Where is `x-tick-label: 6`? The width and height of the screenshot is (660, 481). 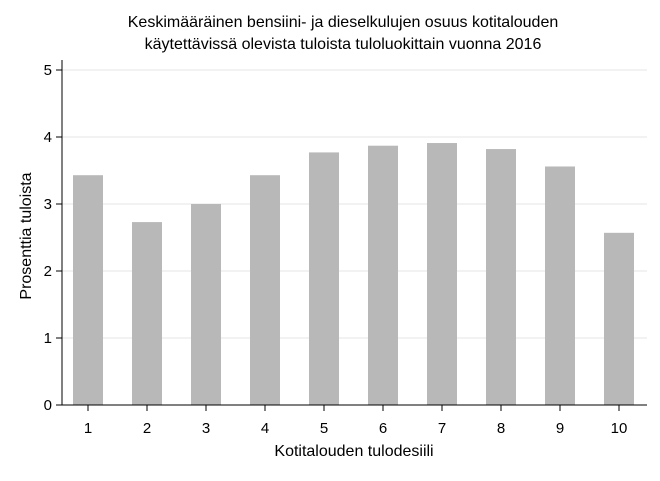 x-tick-label: 6 is located at coordinates (383, 428).